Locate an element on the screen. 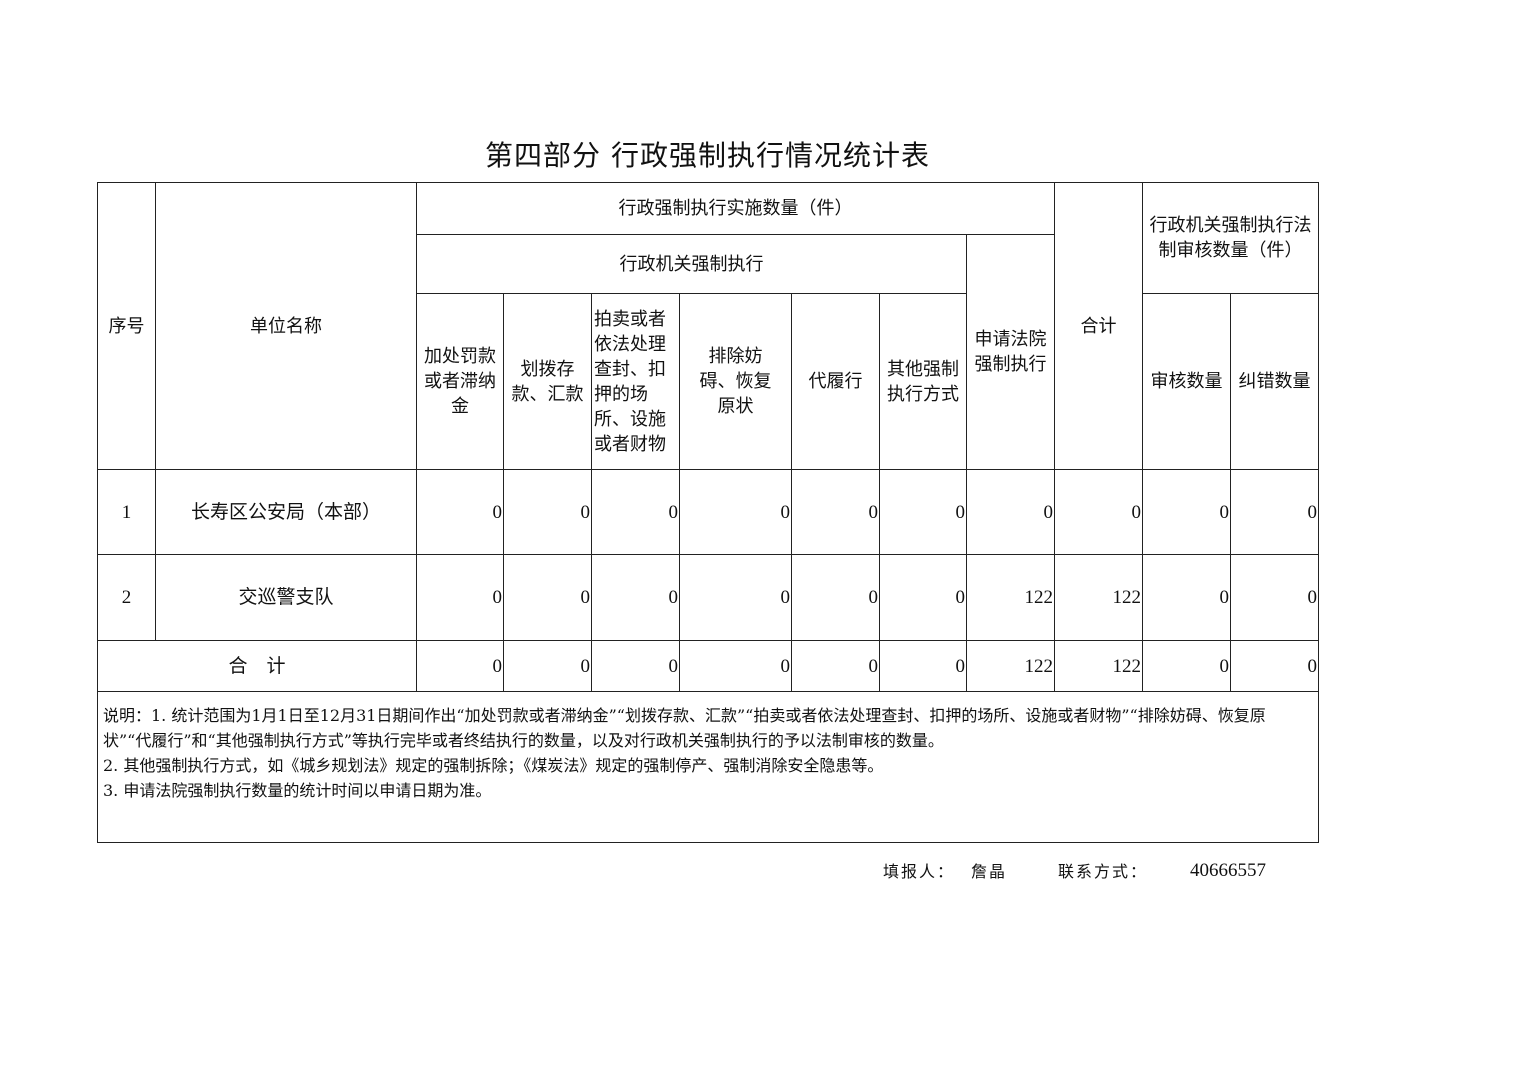 Image resolution: width=1520 pixels, height=1074 pixels. total-row: 合 计 0 0 0 0 0 0 122 122 0 0 is located at coordinates (708, 666).